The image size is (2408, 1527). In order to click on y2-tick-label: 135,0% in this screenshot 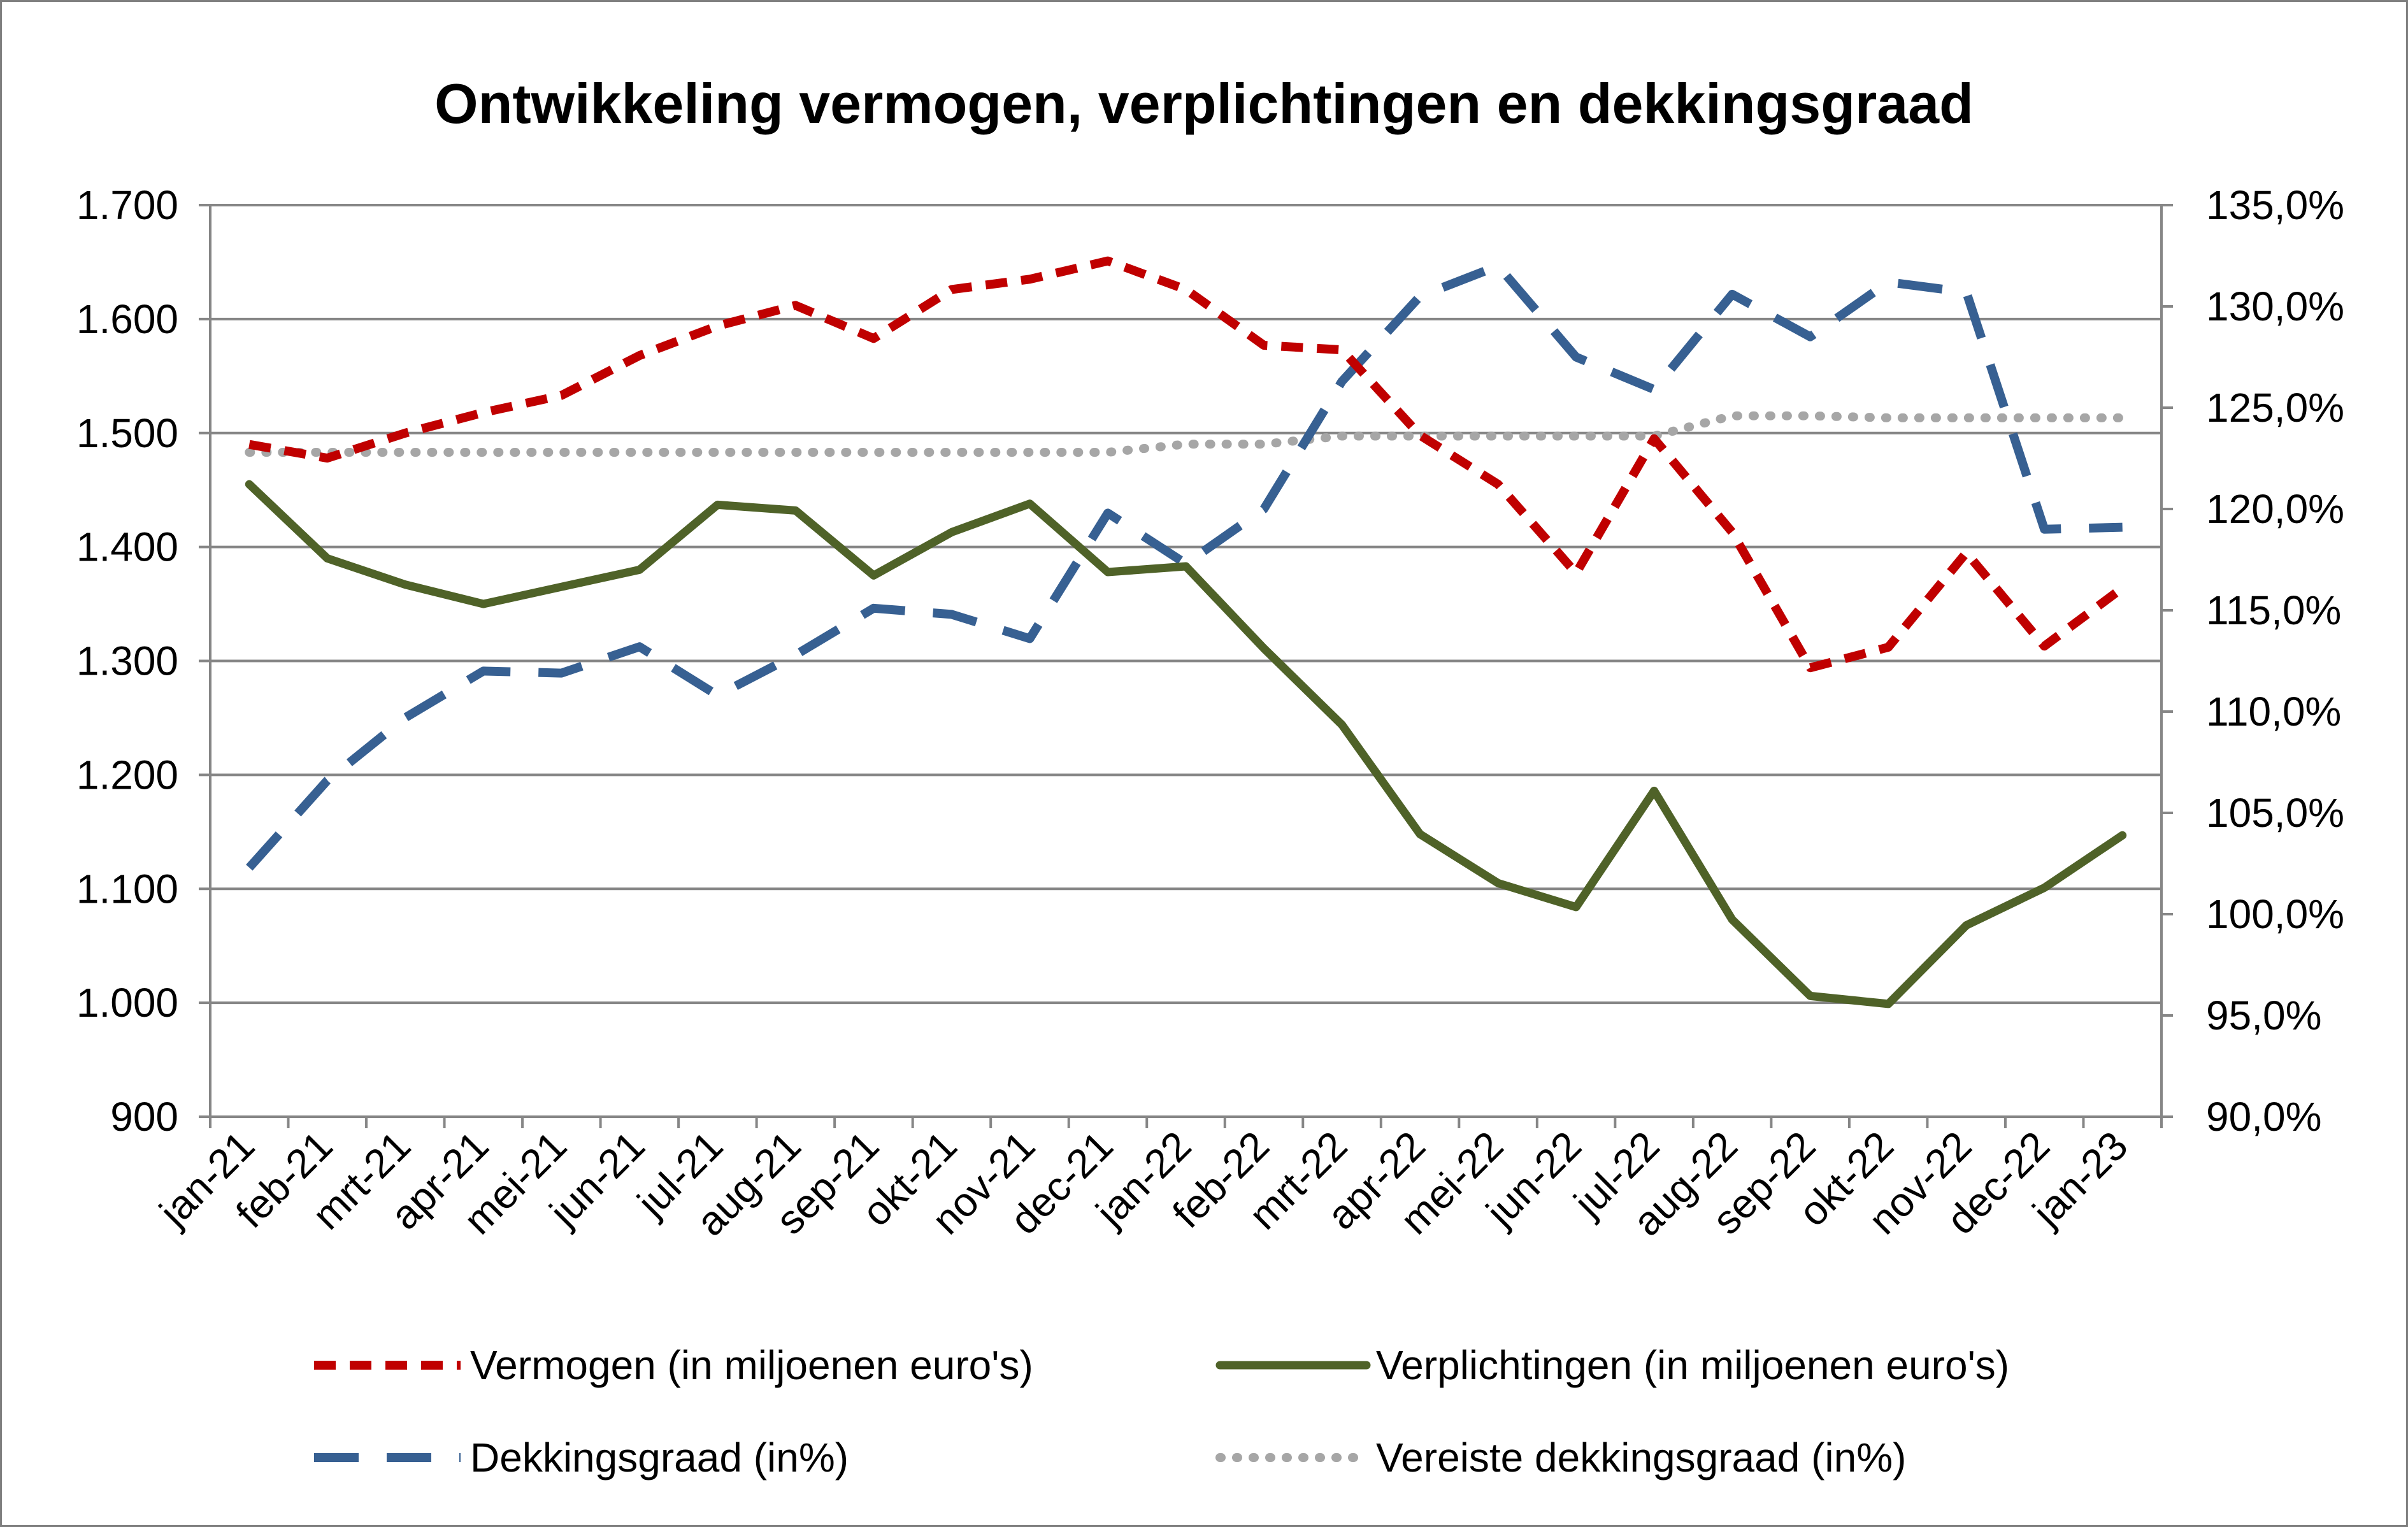, I will do `click(2275, 205)`.